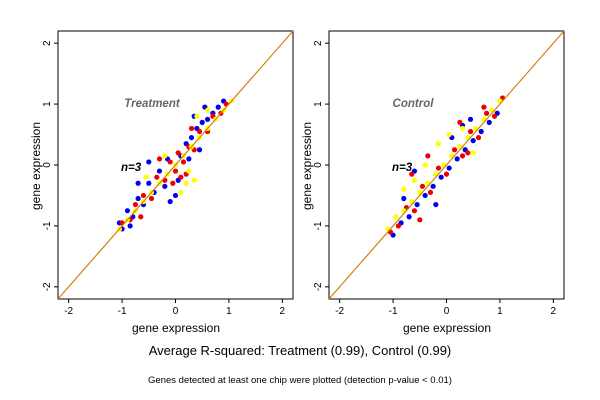  I want to click on treatment-y-tick-label: 1, so click(47, 104).